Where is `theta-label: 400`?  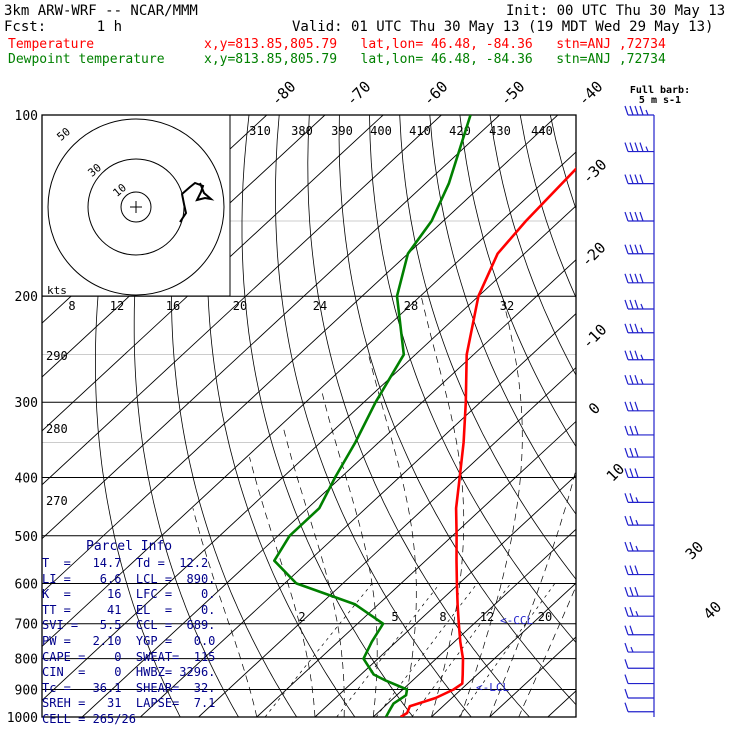 theta-label: 400 is located at coordinates (381, 131).